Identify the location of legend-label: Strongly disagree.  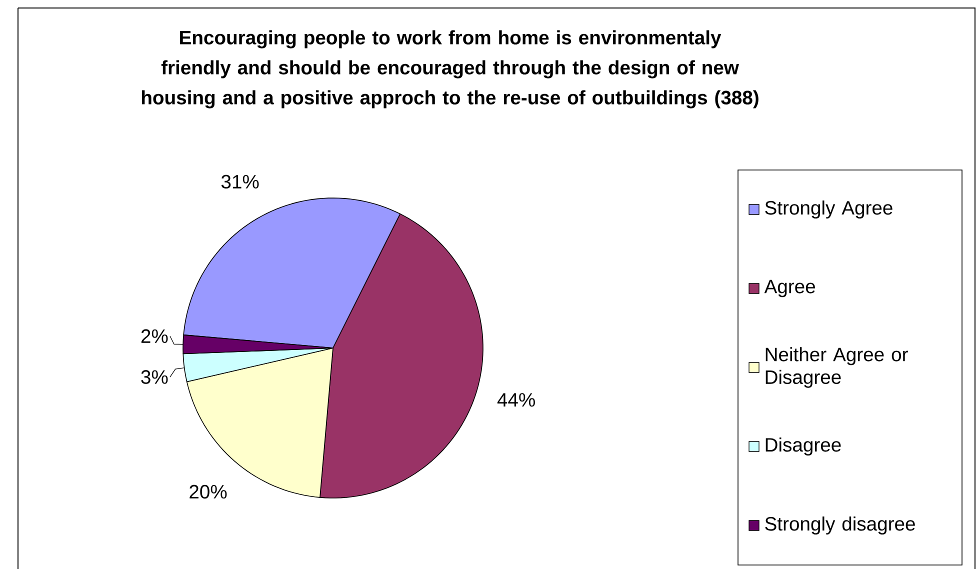
(840, 525).